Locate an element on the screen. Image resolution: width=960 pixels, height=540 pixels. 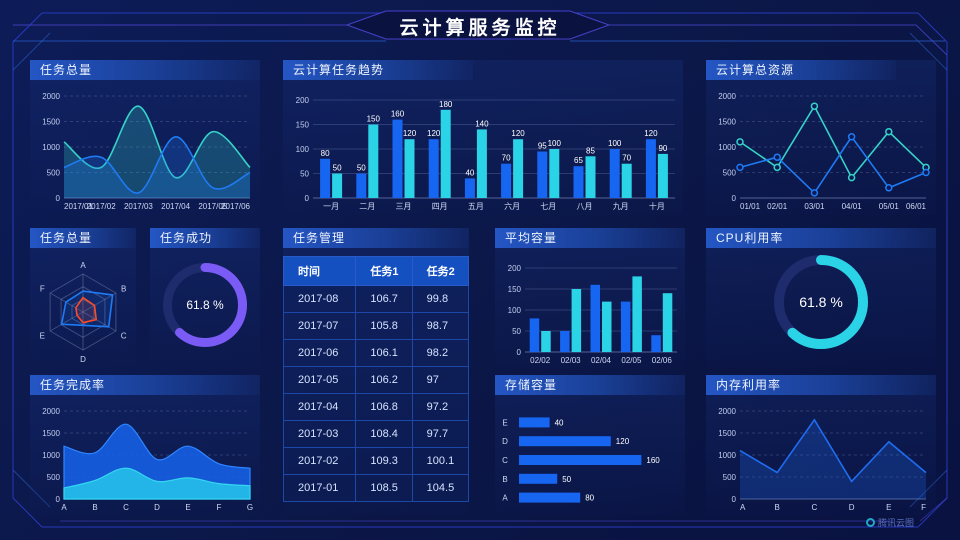
svg-text: 65 is located at coordinates (578, 160).